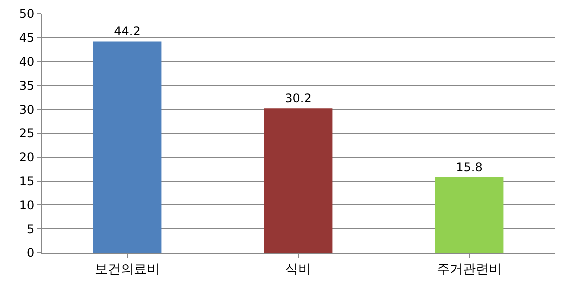 This screenshot has height=295, width=567. What do you see at coordinates (27, 157) in the screenshot?
I see `y-tick-label: 20` at bounding box center [27, 157].